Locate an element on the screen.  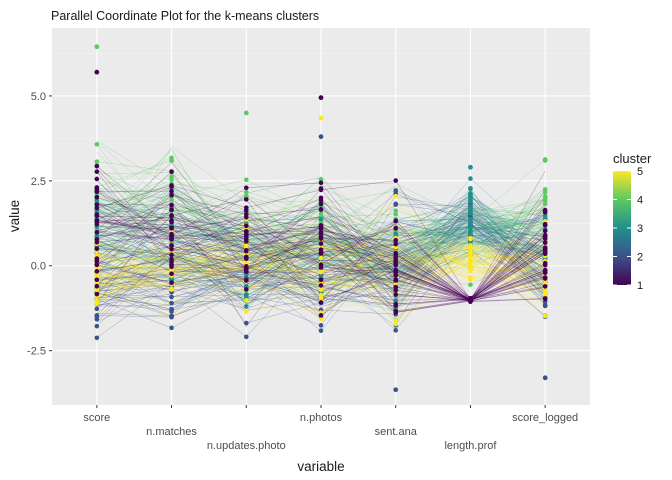
legend-tick-label: 2 is located at coordinates (640, 258).